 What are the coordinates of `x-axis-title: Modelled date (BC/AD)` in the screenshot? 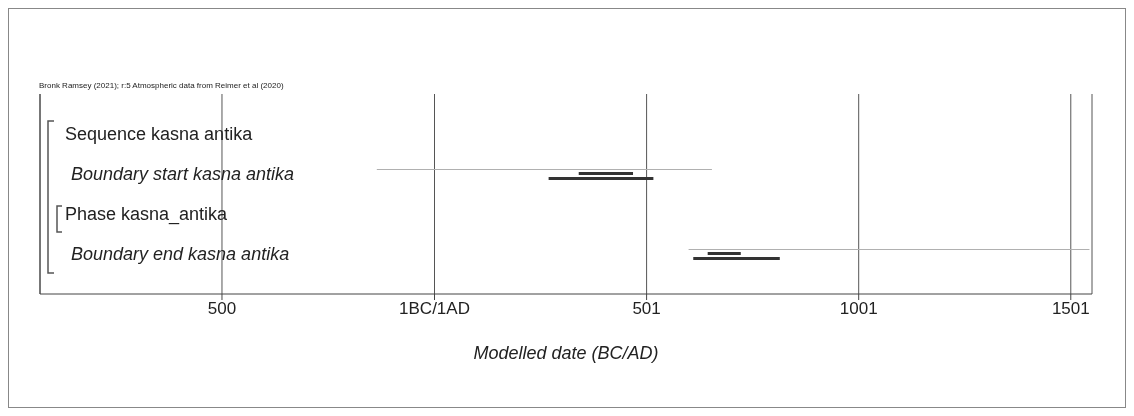 It's located at (566, 353).